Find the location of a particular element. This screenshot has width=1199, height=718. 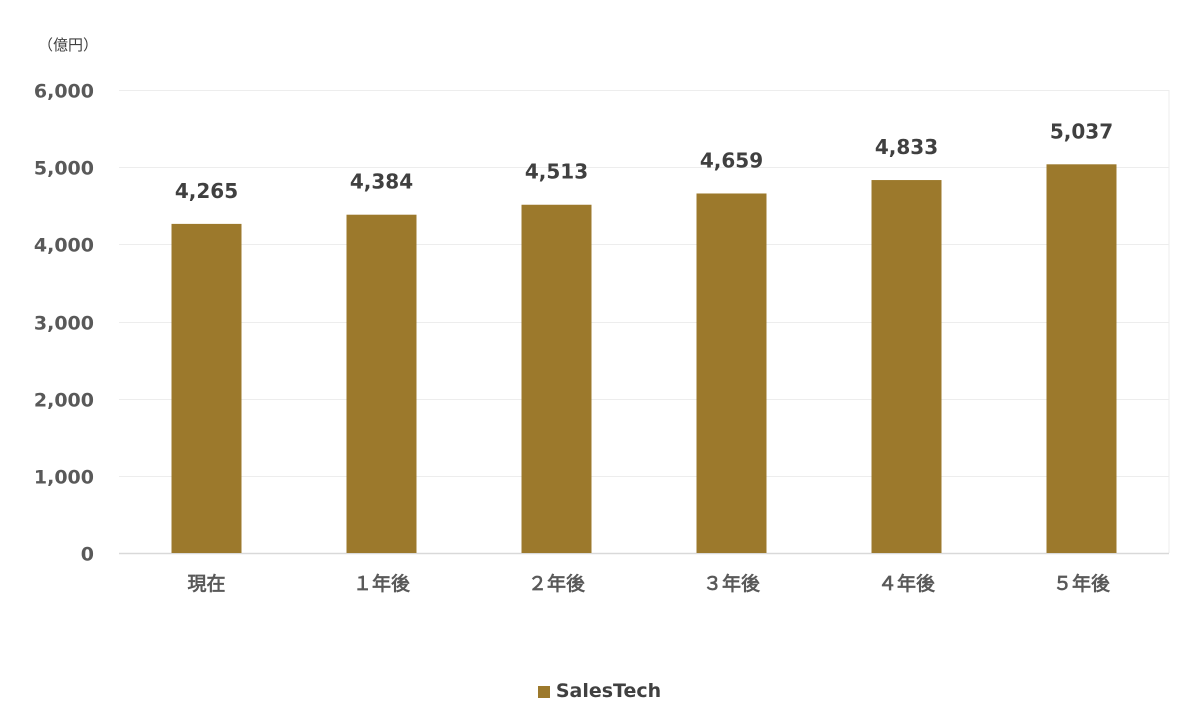

legend: SalesTech is located at coordinates (599, 691).